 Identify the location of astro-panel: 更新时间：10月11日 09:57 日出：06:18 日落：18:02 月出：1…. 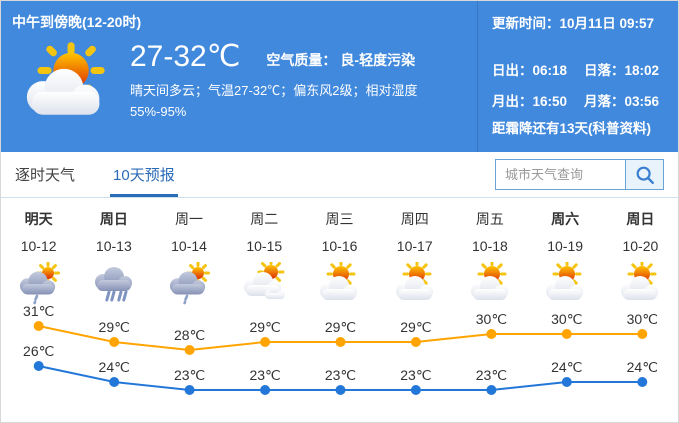
(577, 76).